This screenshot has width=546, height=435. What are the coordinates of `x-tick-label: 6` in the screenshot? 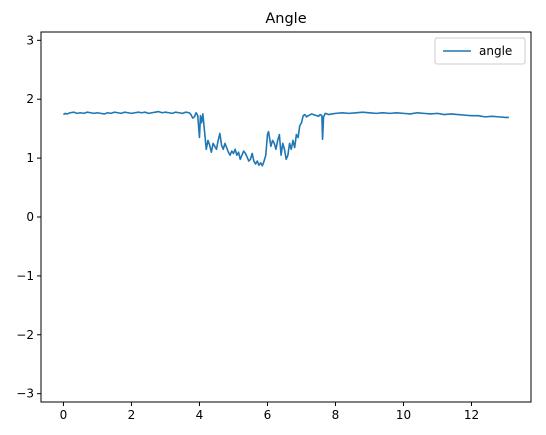 It's located at (268, 415).